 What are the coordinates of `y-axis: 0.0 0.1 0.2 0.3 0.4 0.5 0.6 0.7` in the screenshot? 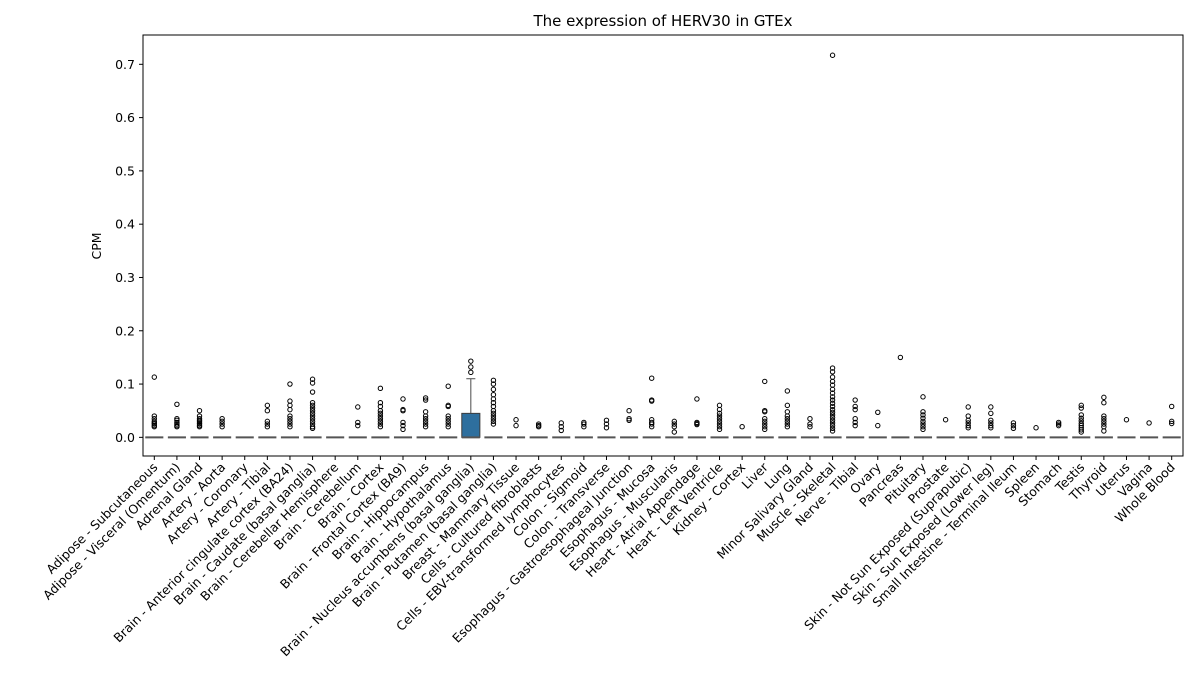 It's located at (129, 251).